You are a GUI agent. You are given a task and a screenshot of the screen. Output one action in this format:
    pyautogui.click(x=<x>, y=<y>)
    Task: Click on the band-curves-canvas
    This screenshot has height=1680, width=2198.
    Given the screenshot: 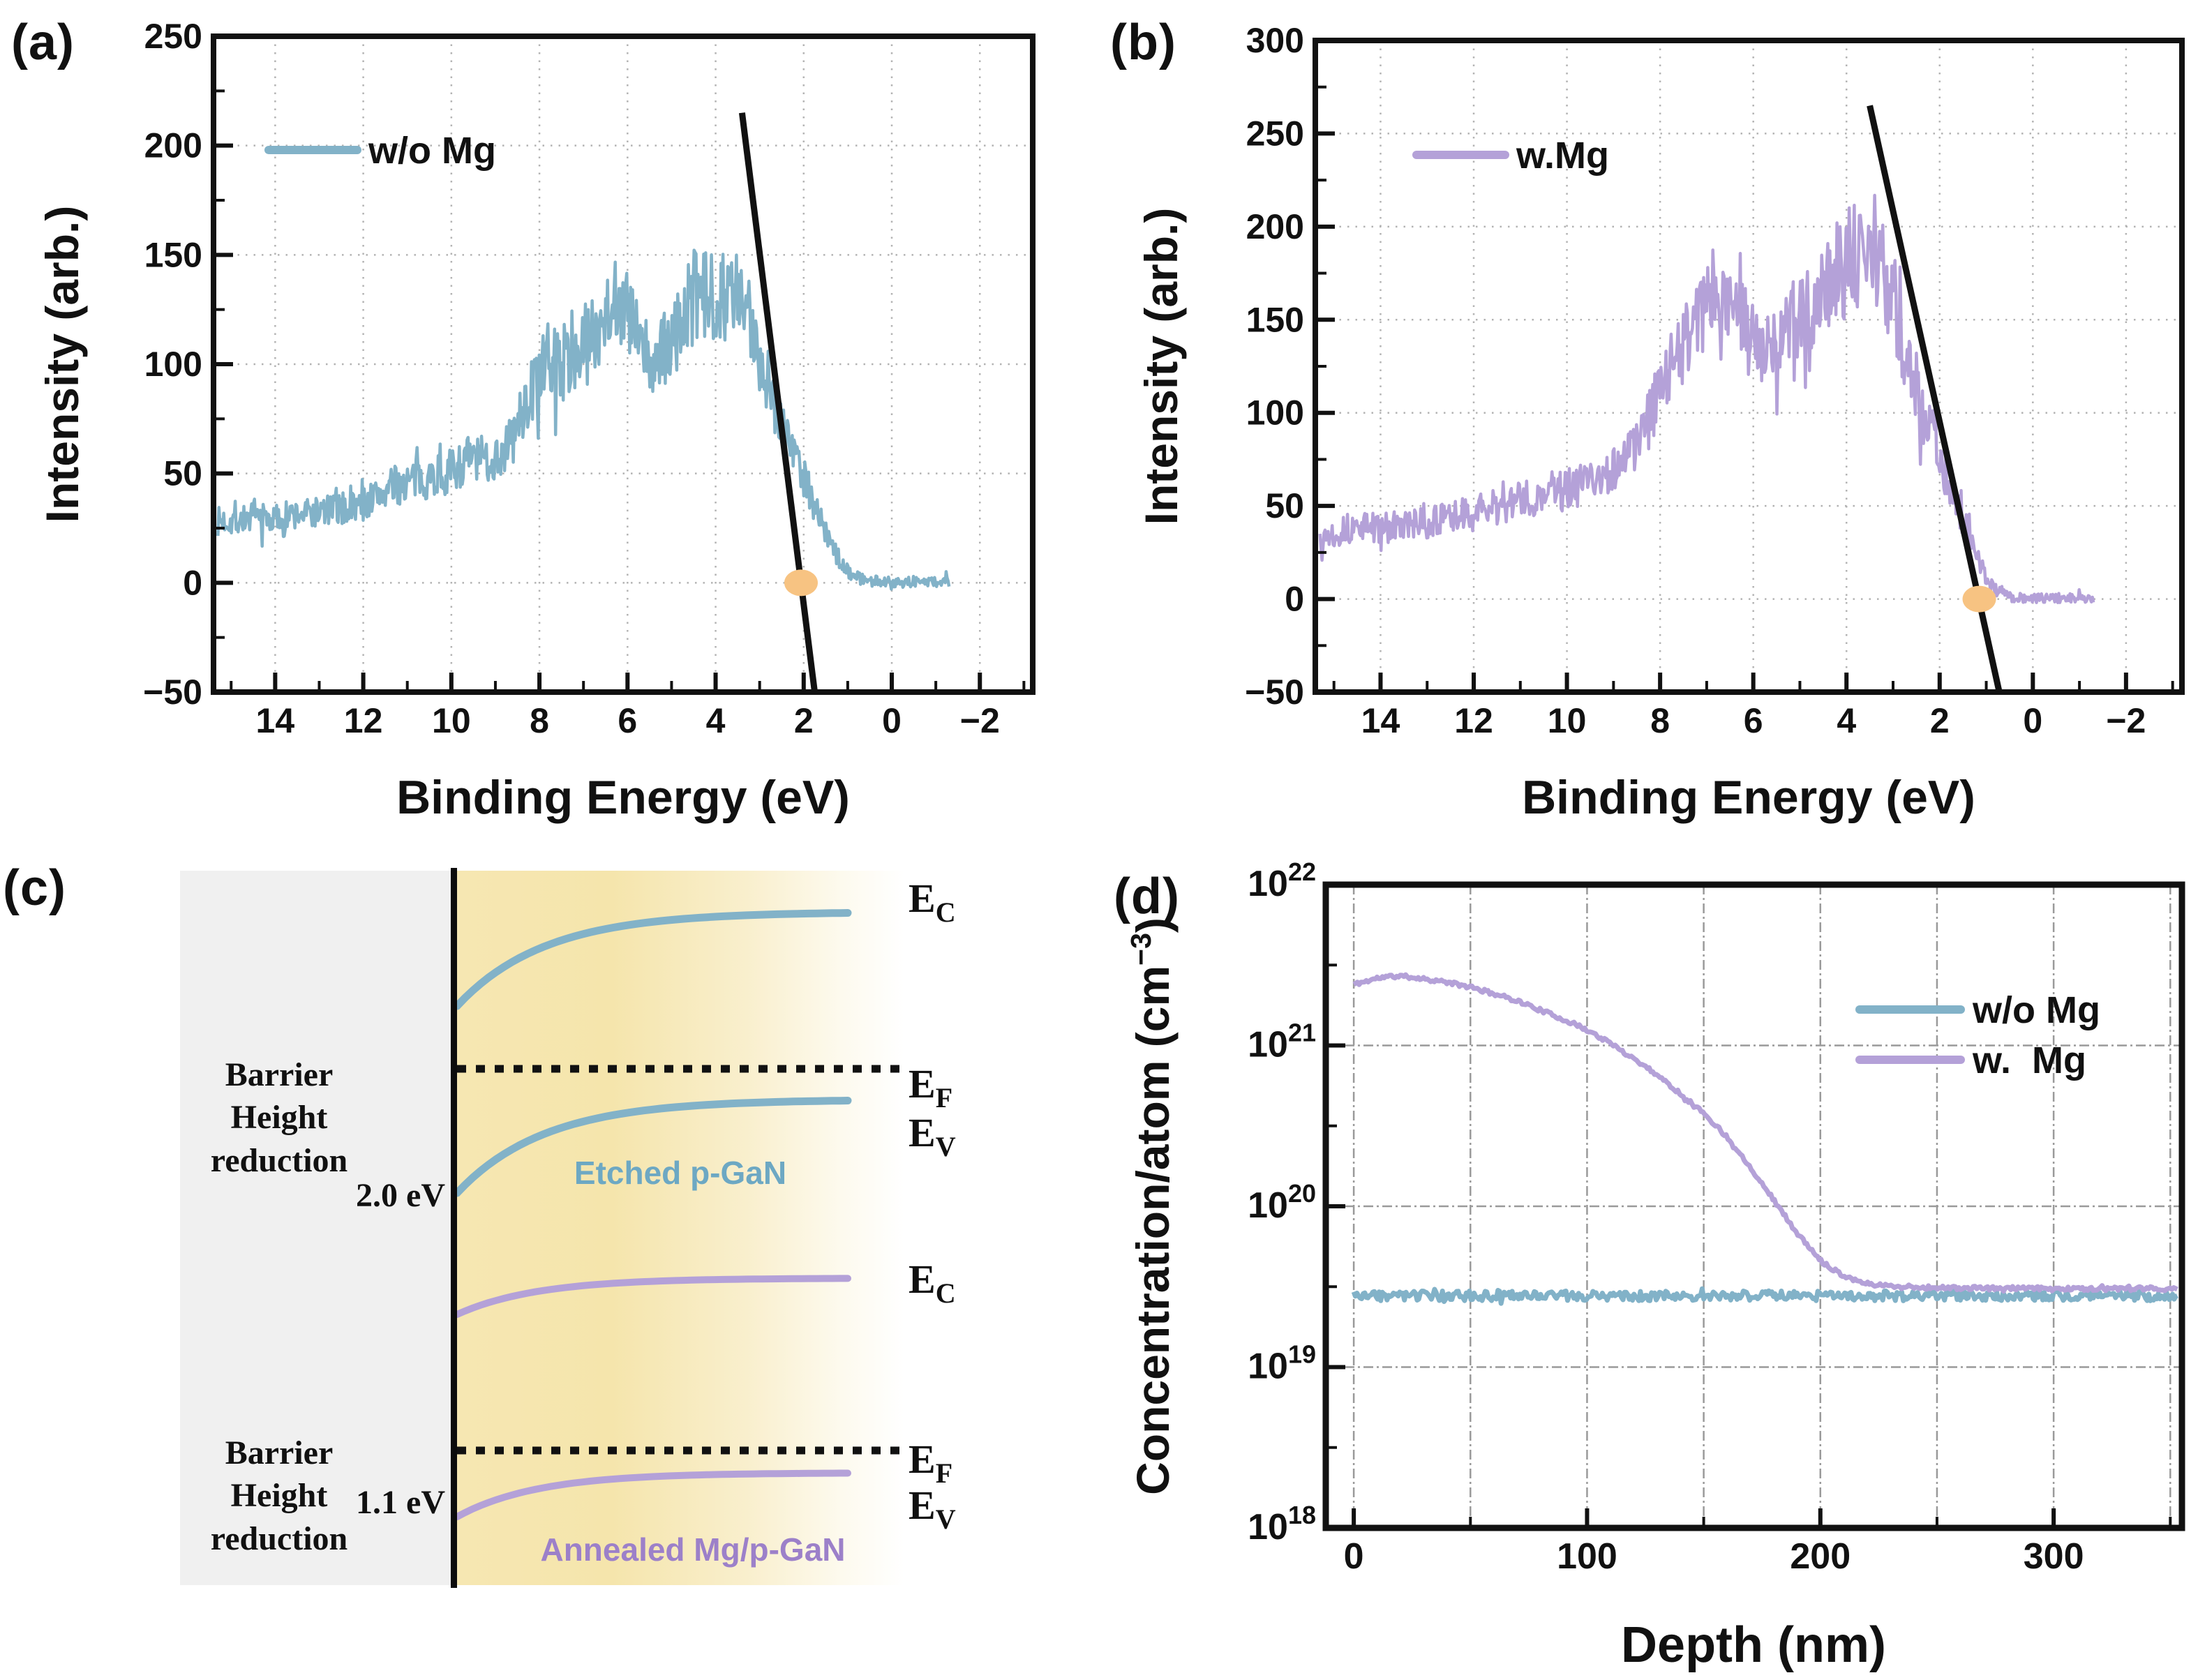 What is the action you would take?
    pyautogui.click(x=677, y=1214)
    